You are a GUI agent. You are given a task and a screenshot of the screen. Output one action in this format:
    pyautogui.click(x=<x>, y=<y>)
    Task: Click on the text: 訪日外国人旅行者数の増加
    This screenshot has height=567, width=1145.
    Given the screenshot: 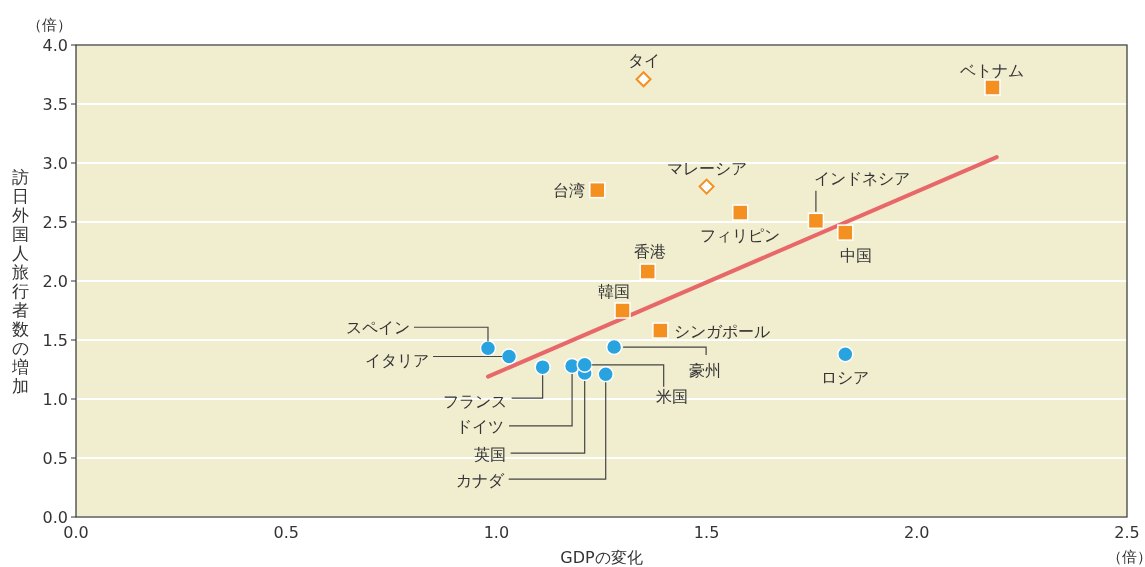 What is the action you would take?
    pyautogui.click(x=20, y=281)
    